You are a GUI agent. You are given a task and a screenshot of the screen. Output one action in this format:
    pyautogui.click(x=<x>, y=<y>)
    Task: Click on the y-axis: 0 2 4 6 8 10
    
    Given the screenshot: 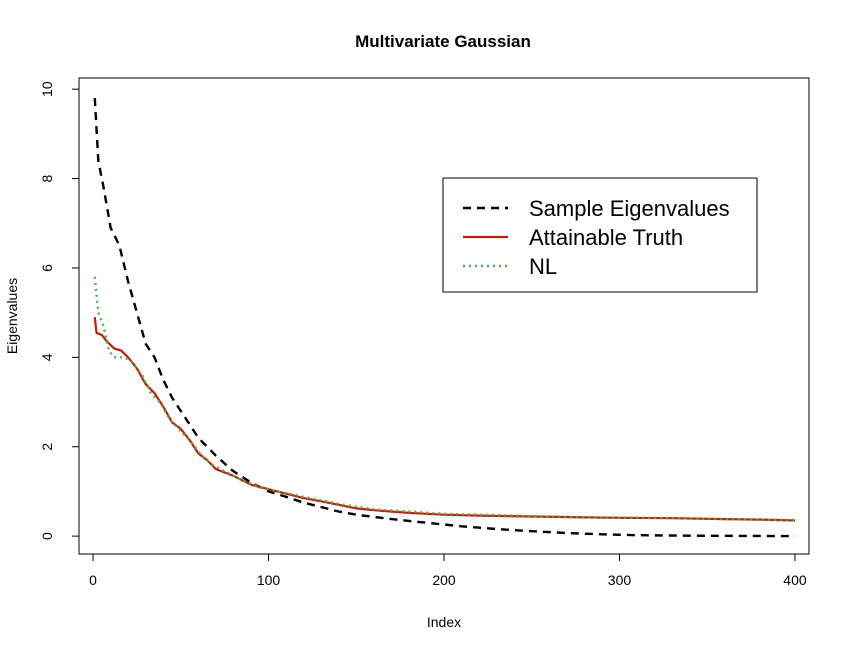 What is the action you would take?
    pyautogui.click(x=59, y=310)
    